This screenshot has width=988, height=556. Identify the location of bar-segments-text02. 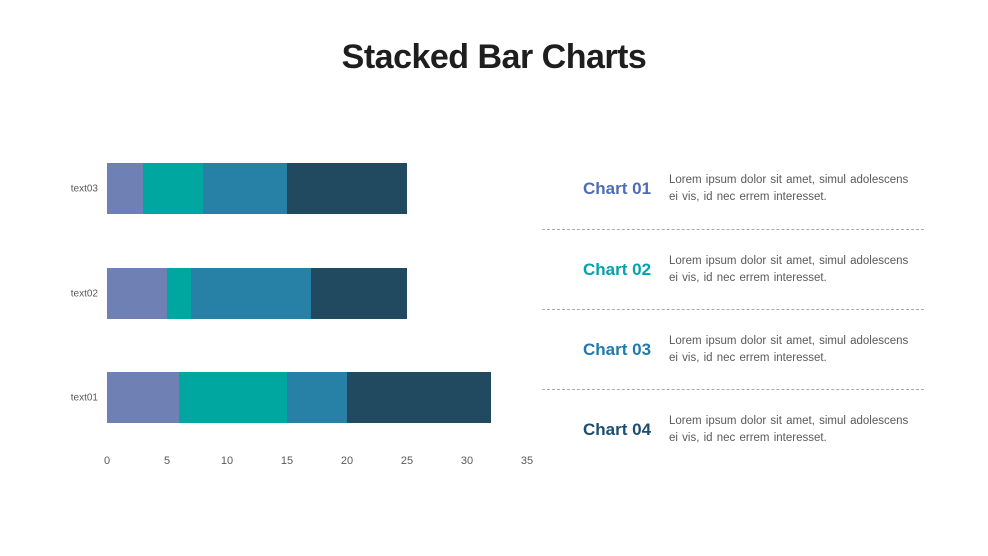
(257, 293).